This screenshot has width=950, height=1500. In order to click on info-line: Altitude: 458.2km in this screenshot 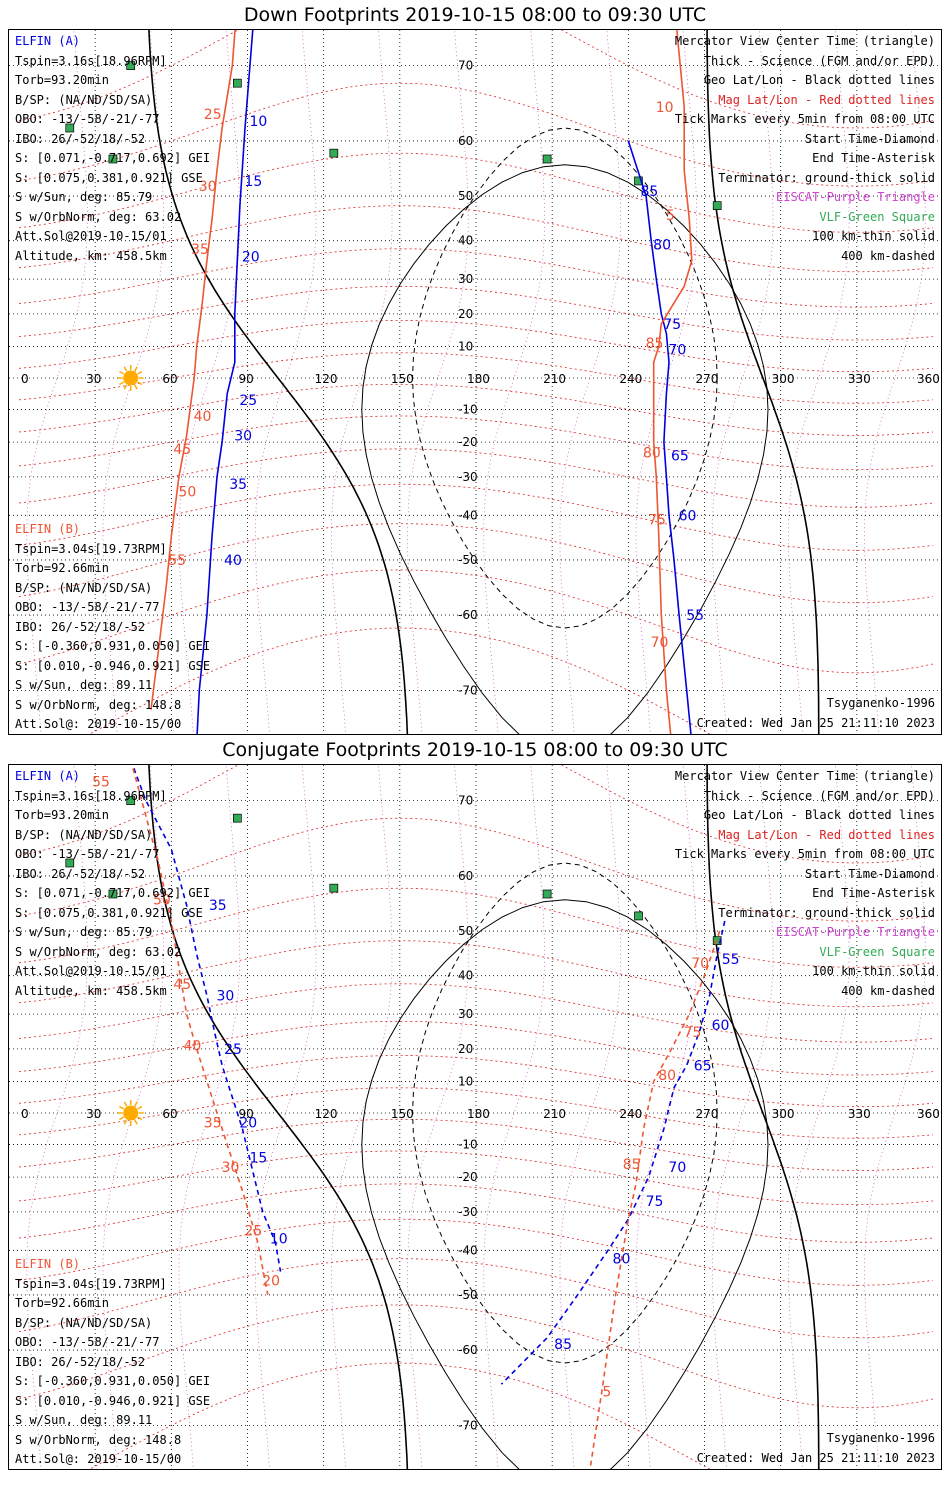, I will do `click(112, 1470)`.